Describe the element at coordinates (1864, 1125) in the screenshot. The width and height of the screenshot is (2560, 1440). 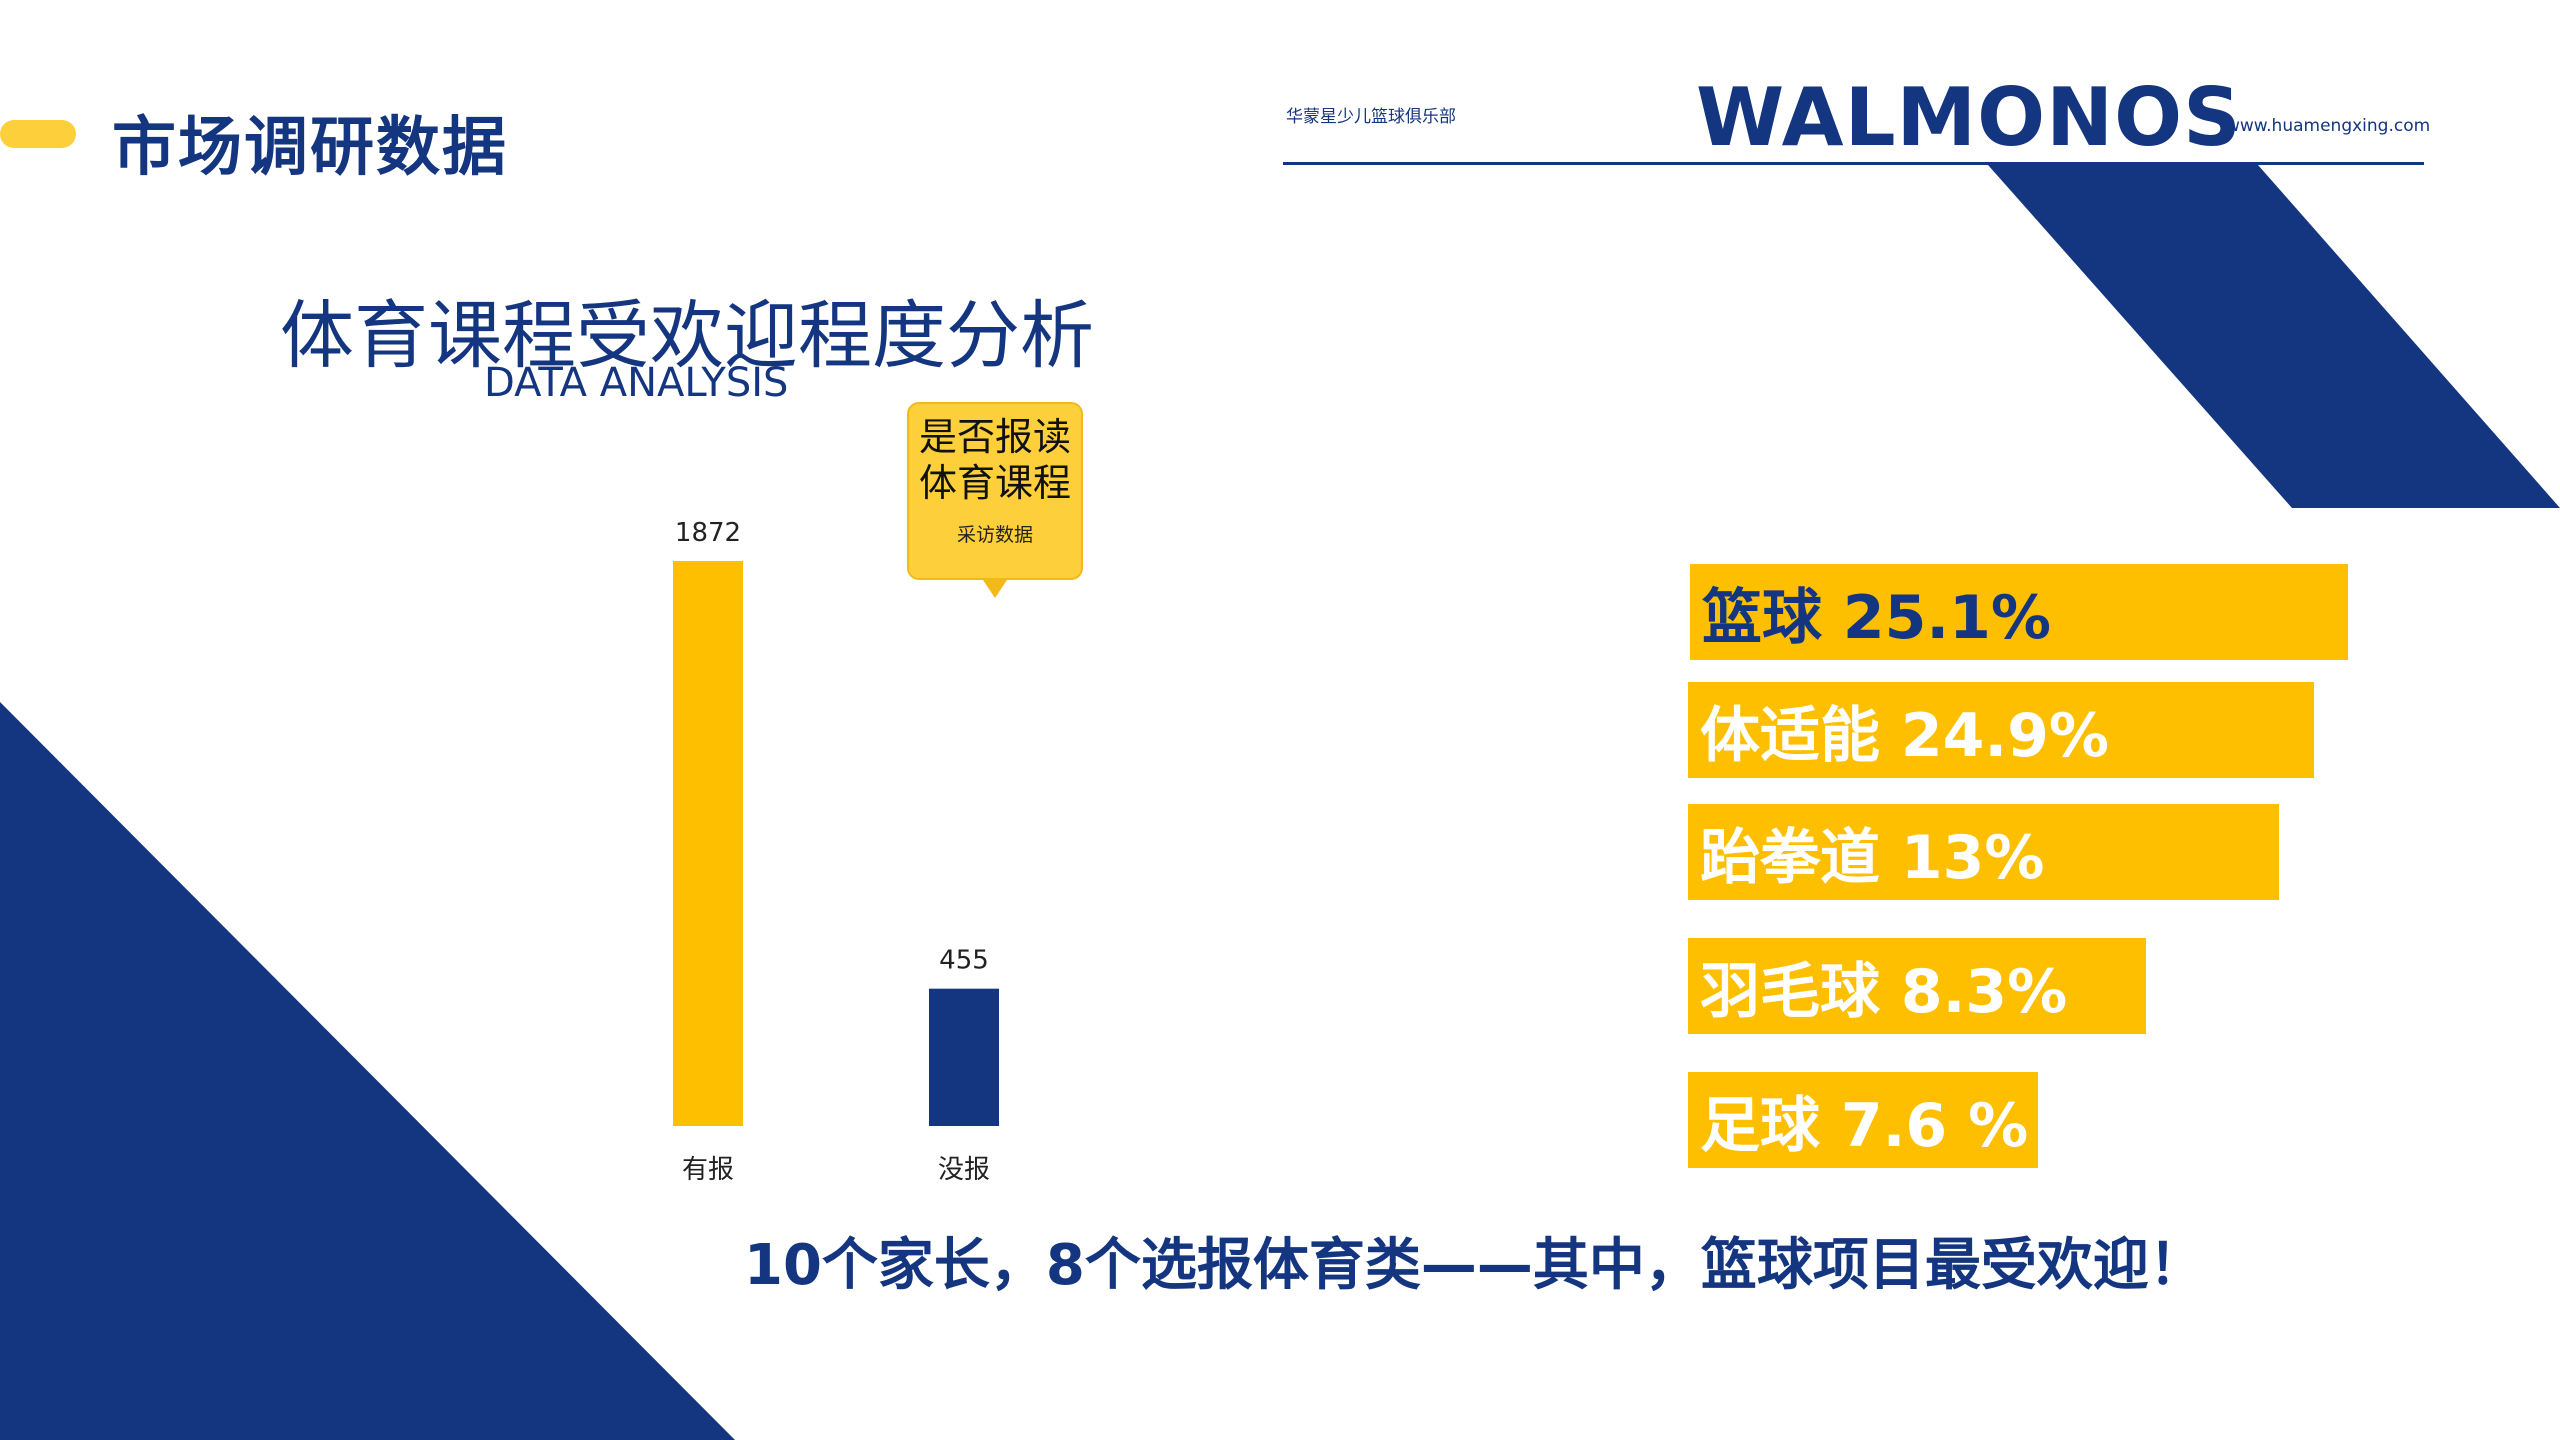
I see `ranking-label: 足球 7.6 %` at that location.